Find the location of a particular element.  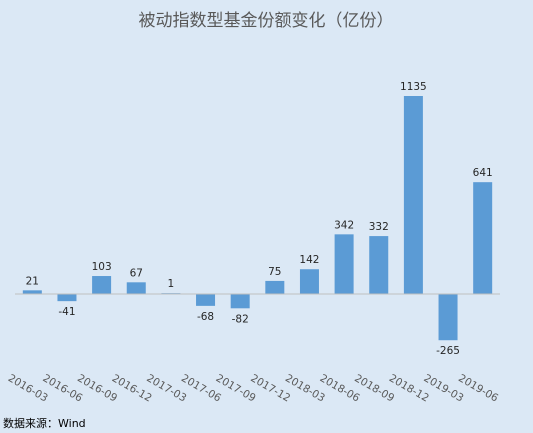

x-tick-label-2019-06: 2019-06 is located at coordinates (478, 388).